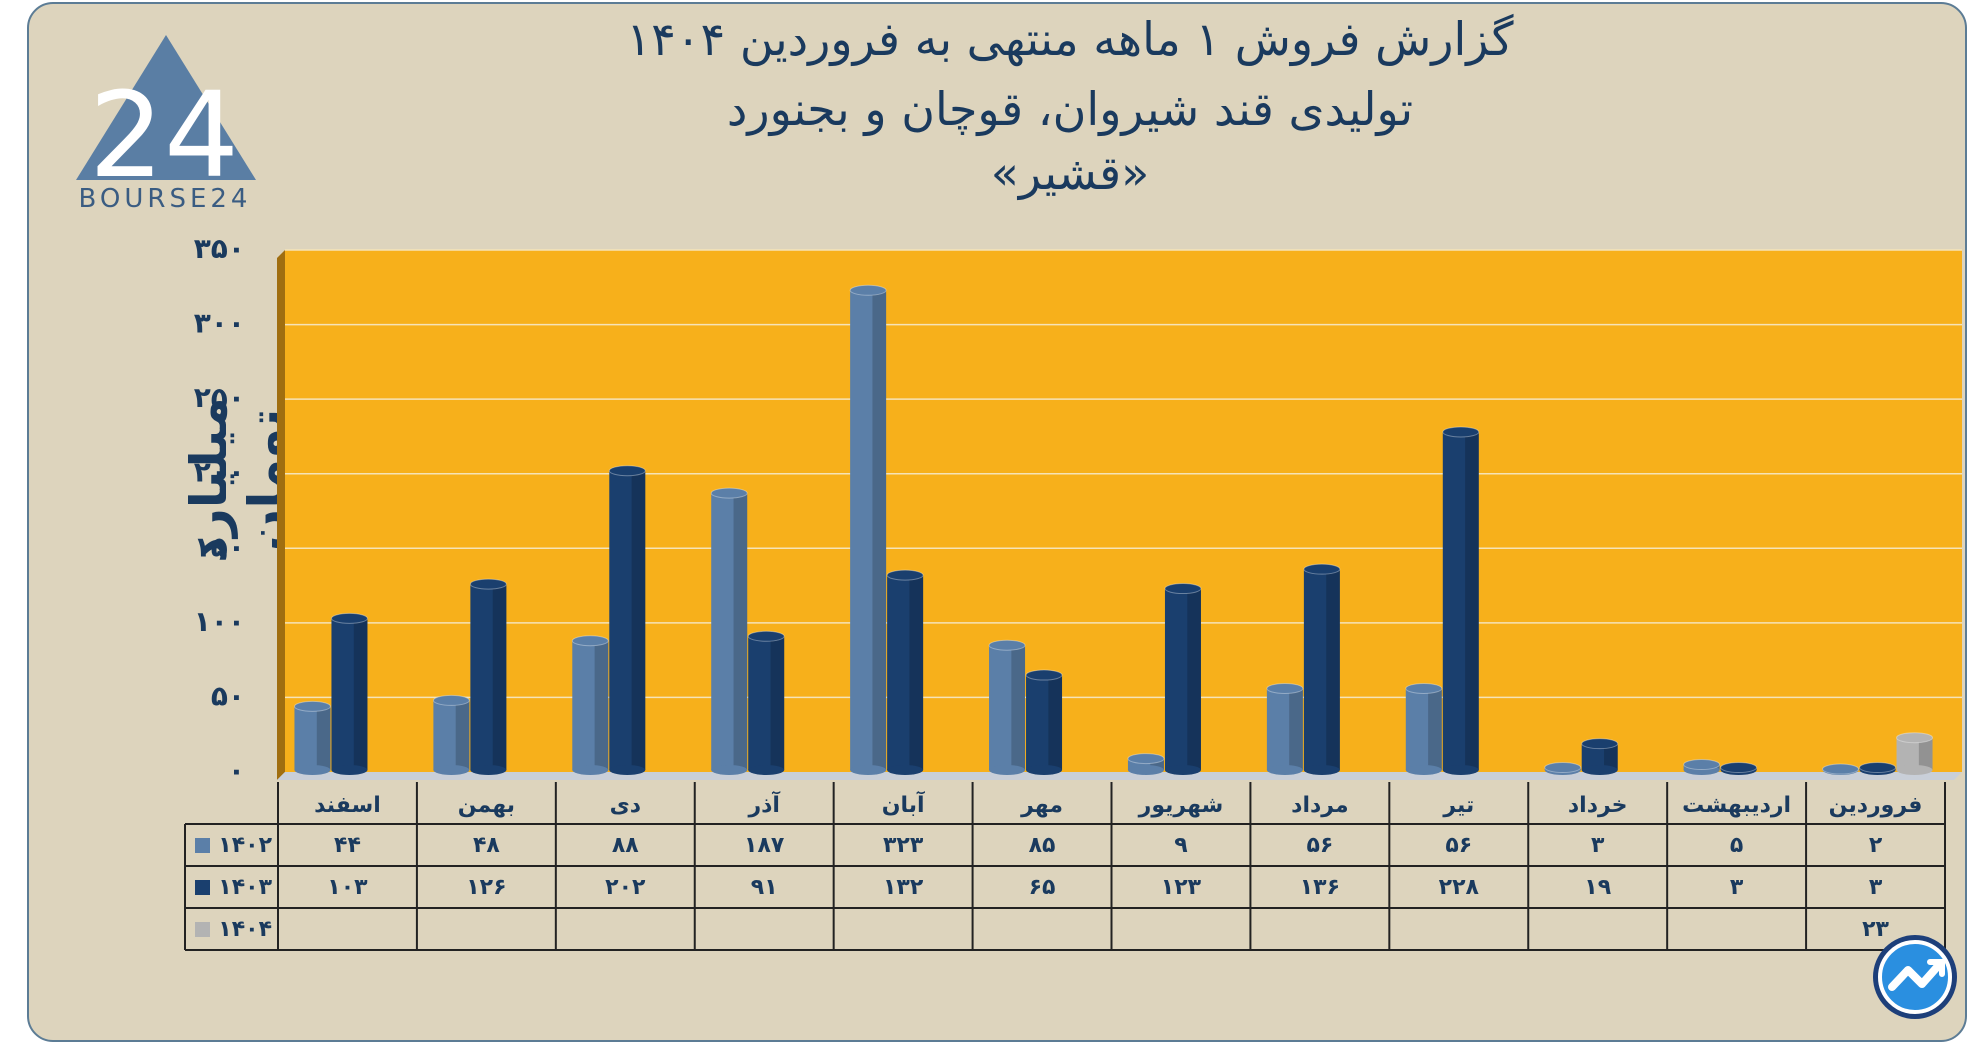 Image resolution: width=1986 pixels, height=1047 pixels. I want to click on bar-۱۴۰۲-6, so click(1007, 707).